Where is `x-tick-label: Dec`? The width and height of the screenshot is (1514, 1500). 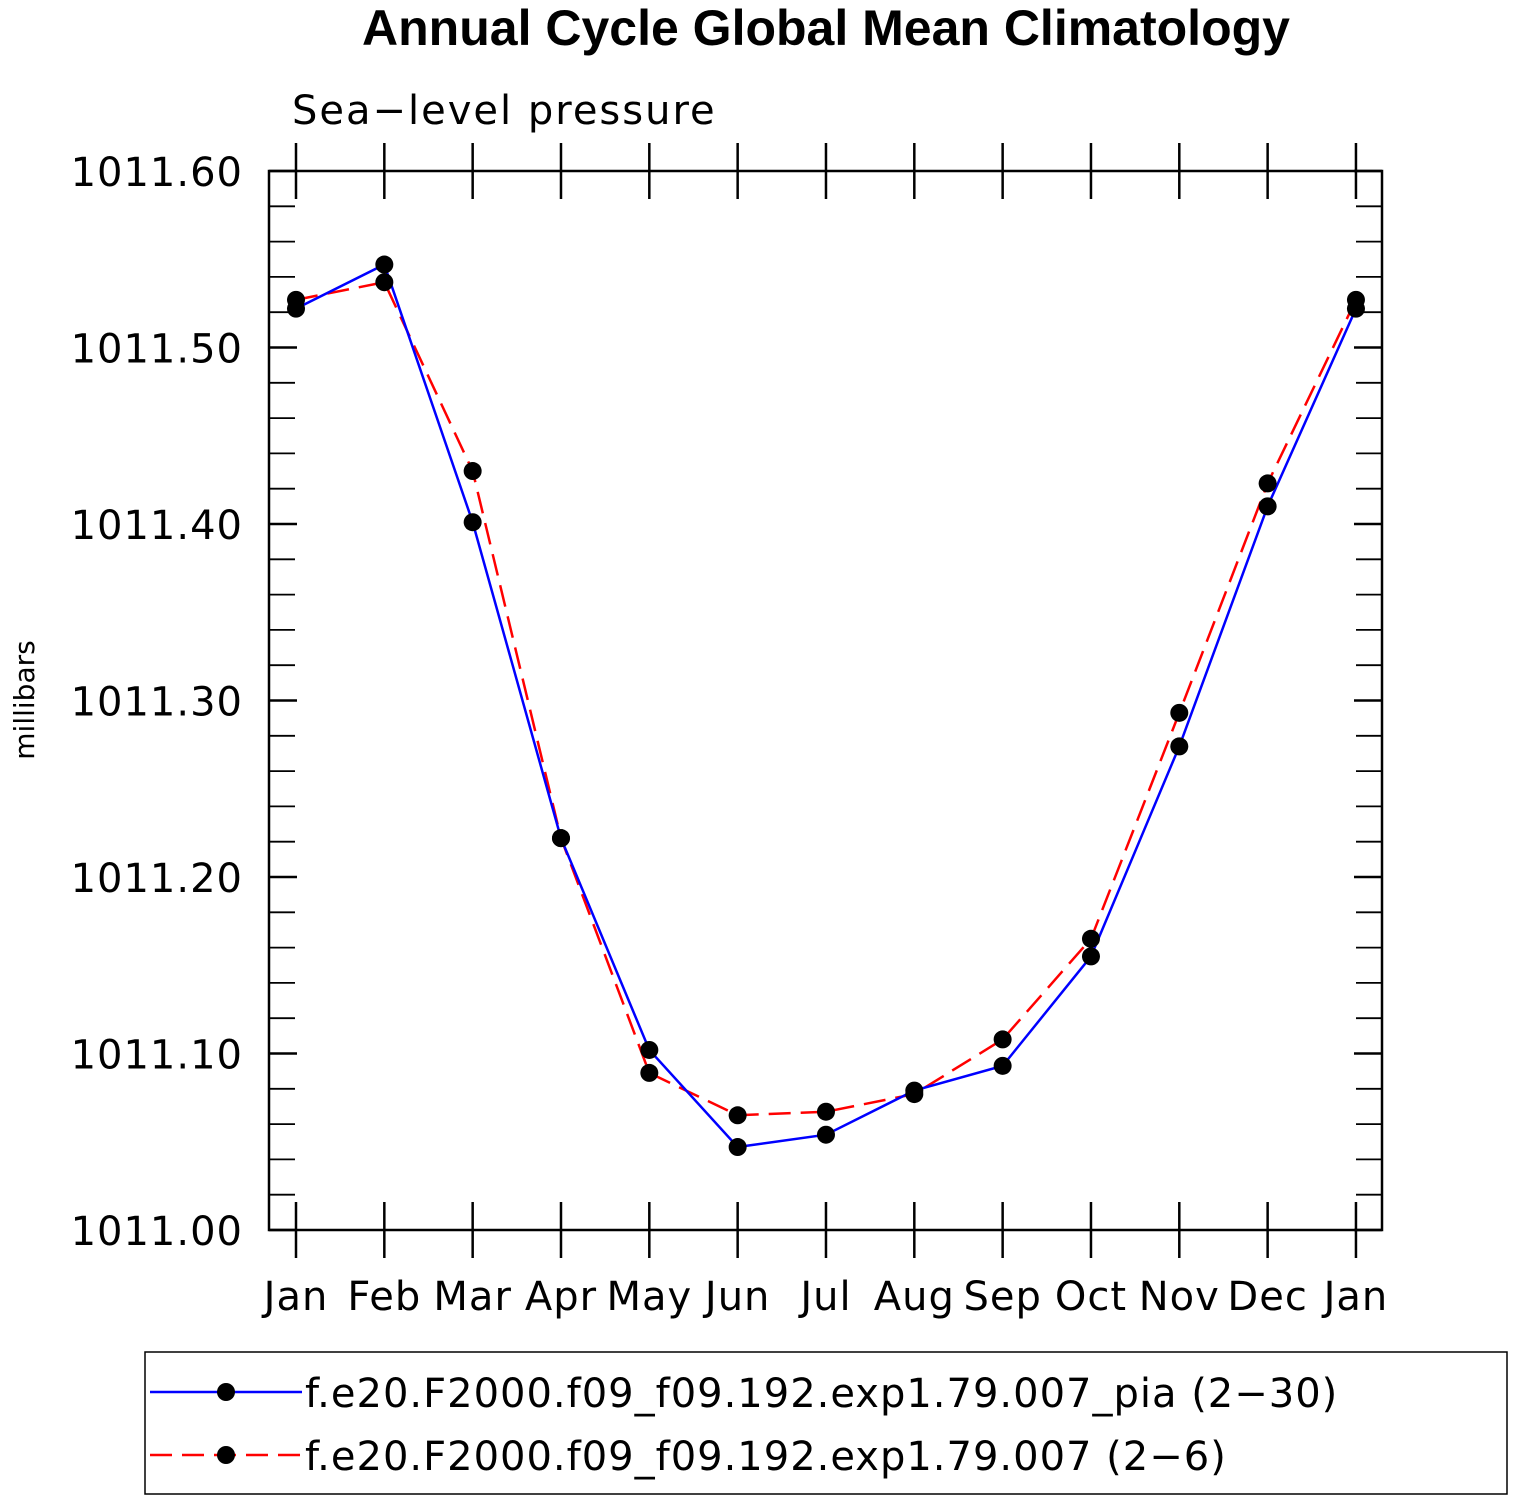 x-tick-label: Dec is located at coordinates (1267, 1297).